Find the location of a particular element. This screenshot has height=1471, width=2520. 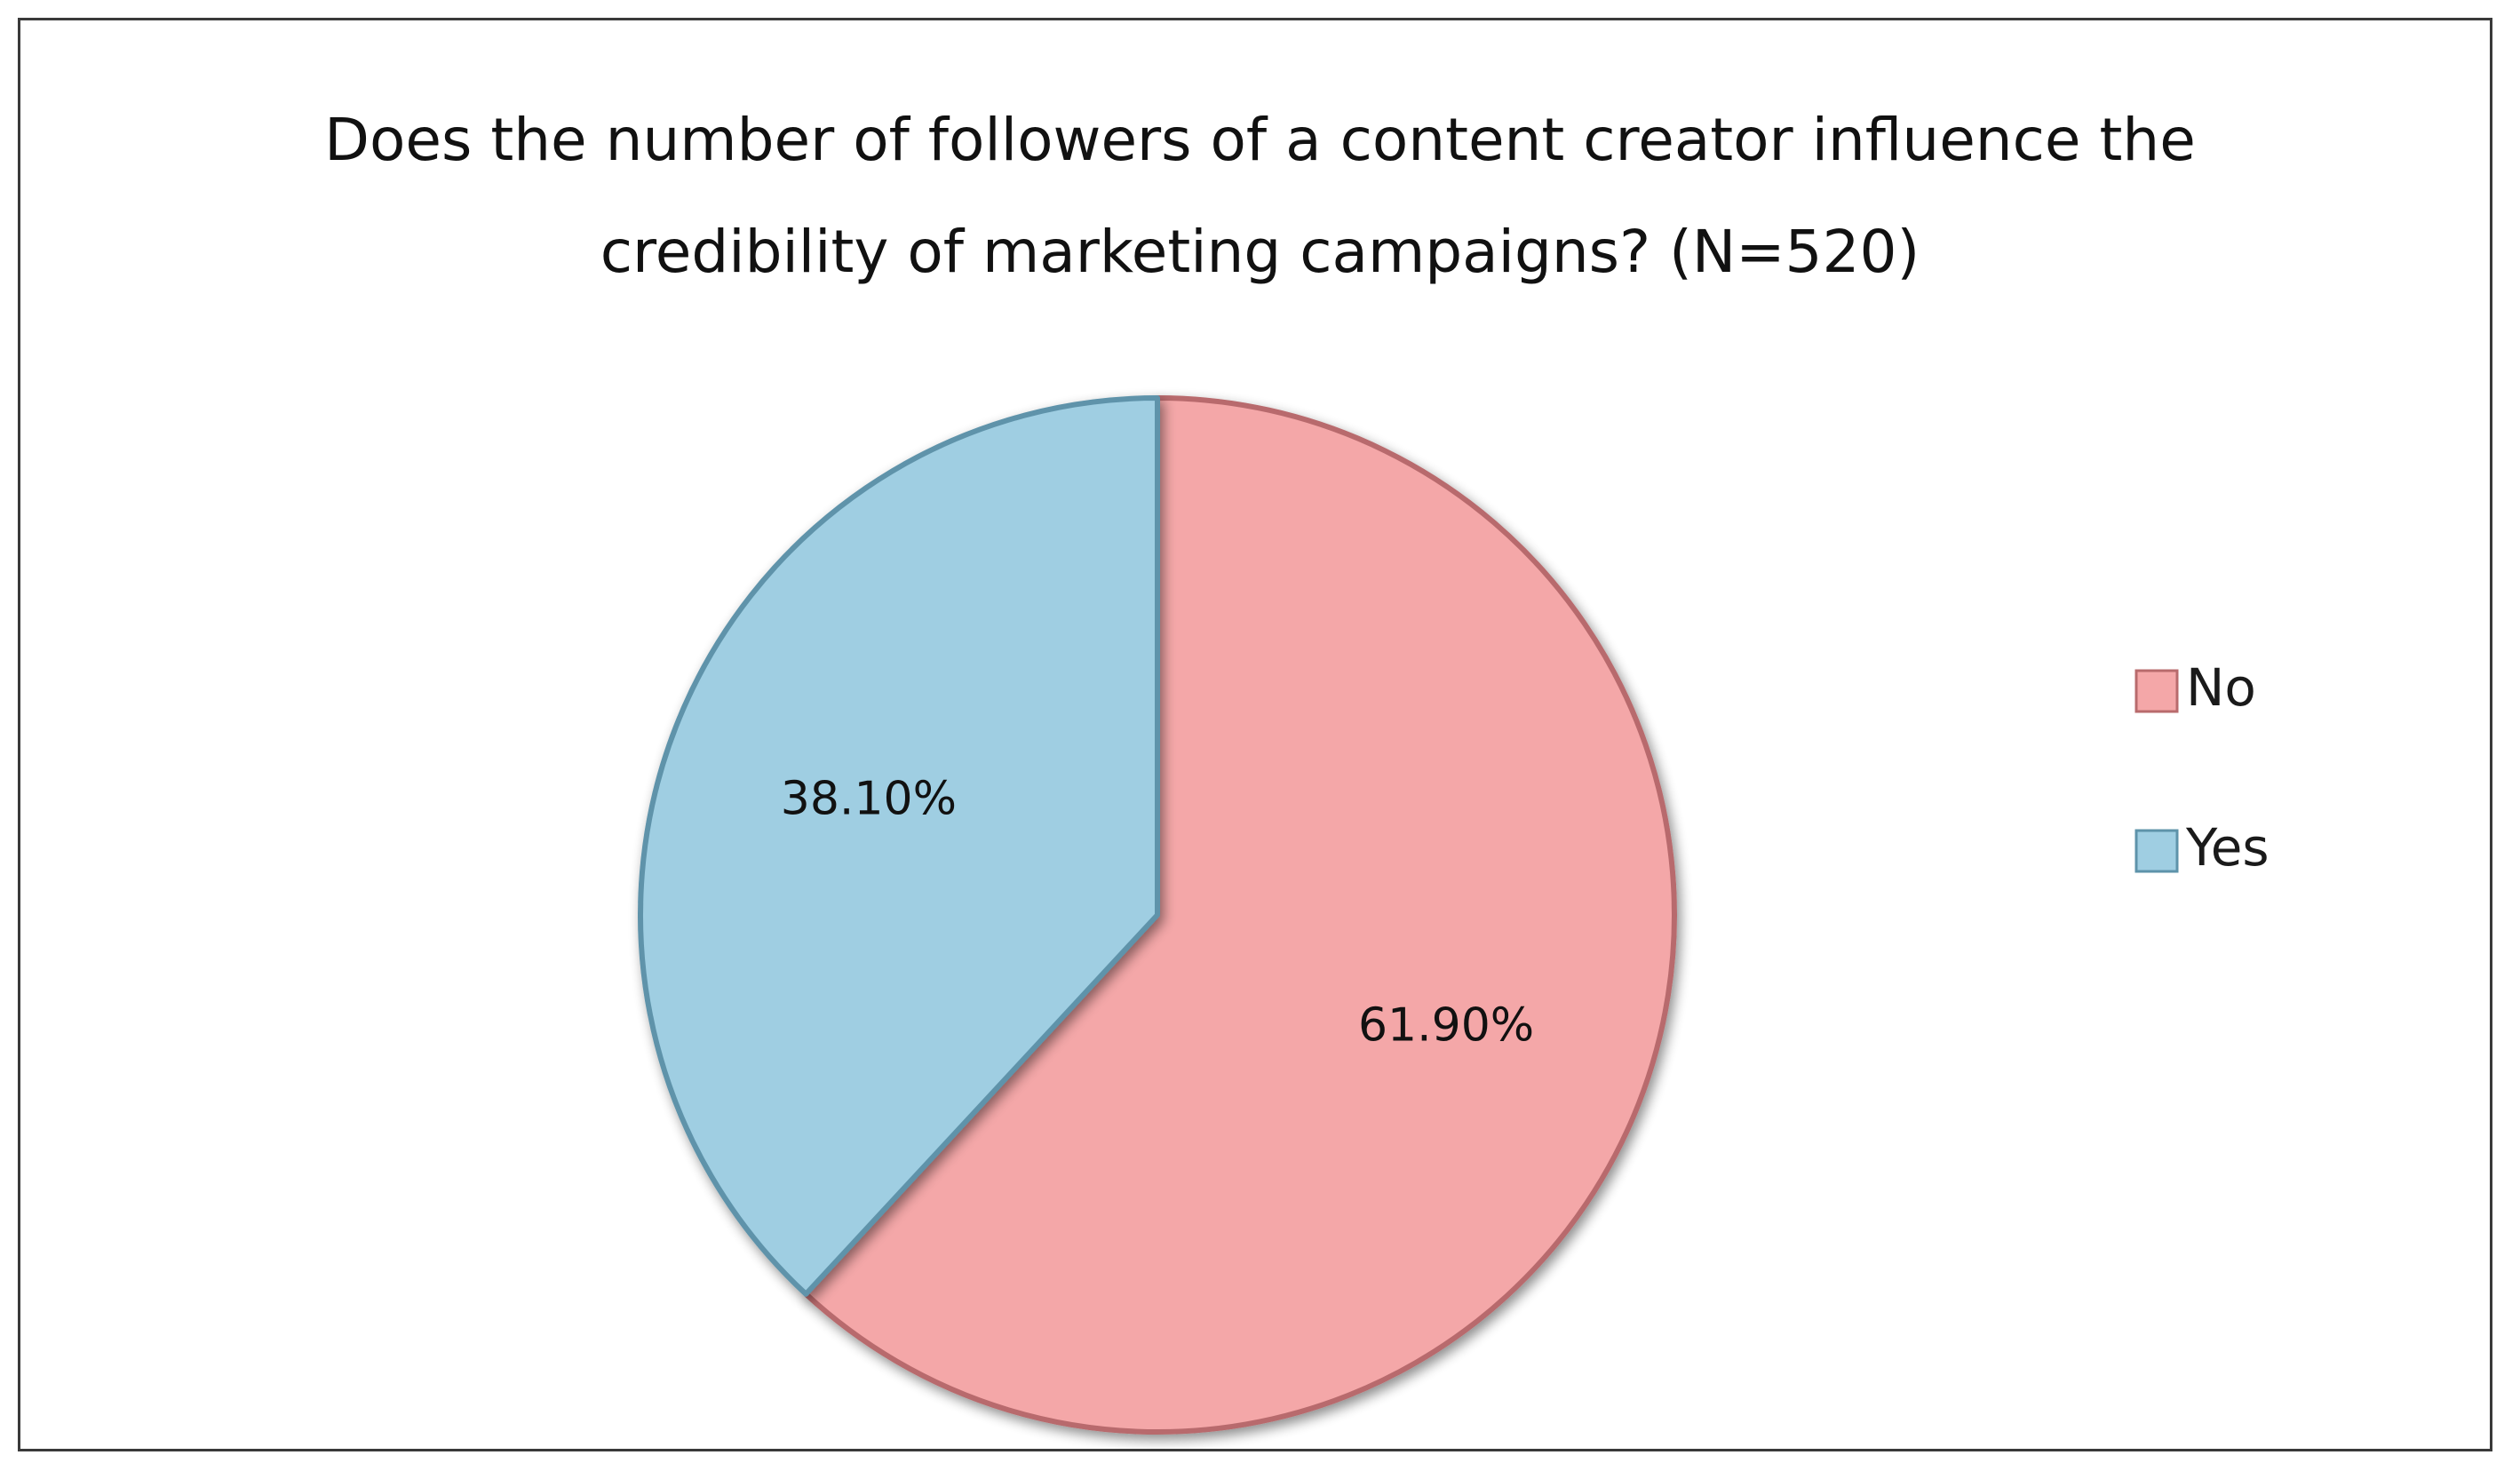

legend-label-yes: Yes is located at coordinates (2228, 847).